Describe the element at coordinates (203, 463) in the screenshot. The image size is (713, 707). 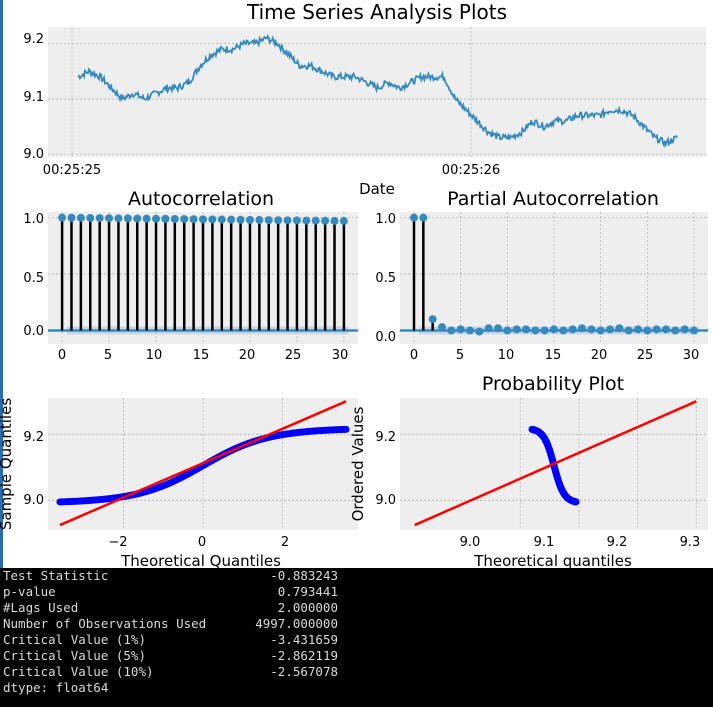
I see `qq-fit-line` at that location.